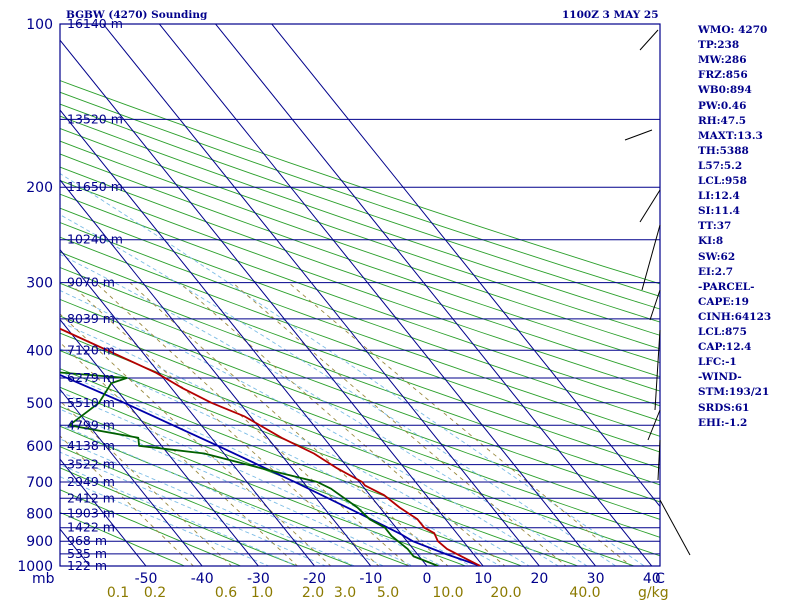 Image resolution: width=800 pixels, height=604 pixels. I want to click on height-label: 122 m, so click(87, 565).